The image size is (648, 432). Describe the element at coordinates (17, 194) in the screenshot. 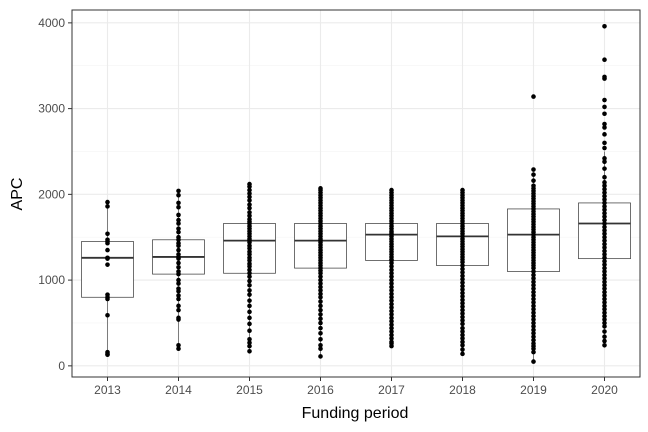

I see `y-axis-title: APC` at that location.